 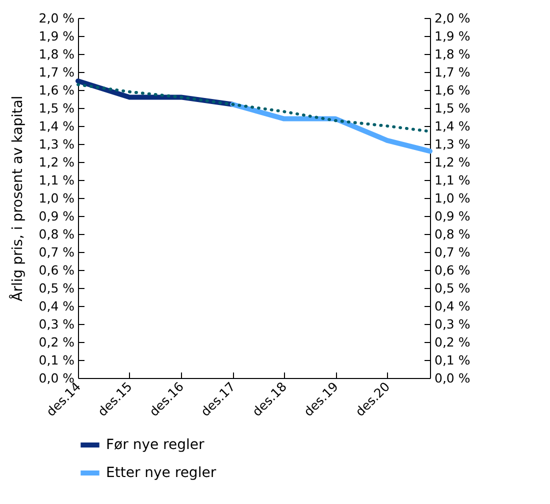 What do you see at coordinates (452, 288) in the screenshot?
I see `y2-tick-label: 0,5 %` at bounding box center [452, 288].